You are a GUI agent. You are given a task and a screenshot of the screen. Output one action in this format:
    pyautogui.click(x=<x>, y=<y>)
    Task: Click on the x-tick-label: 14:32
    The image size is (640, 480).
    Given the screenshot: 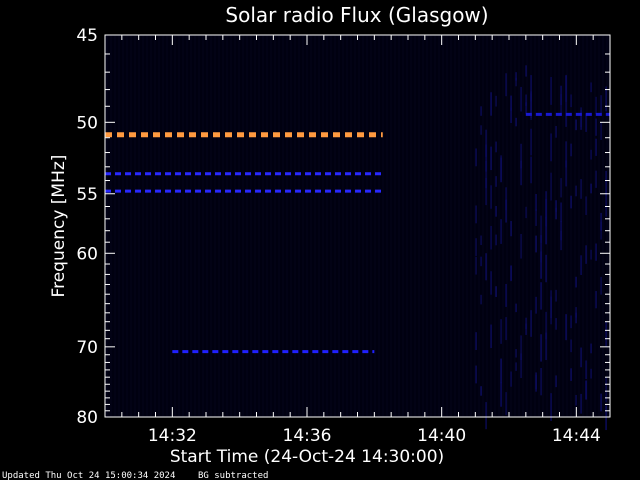 What is the action you would take?
    pyautogui.click(x=172, y=436)
    